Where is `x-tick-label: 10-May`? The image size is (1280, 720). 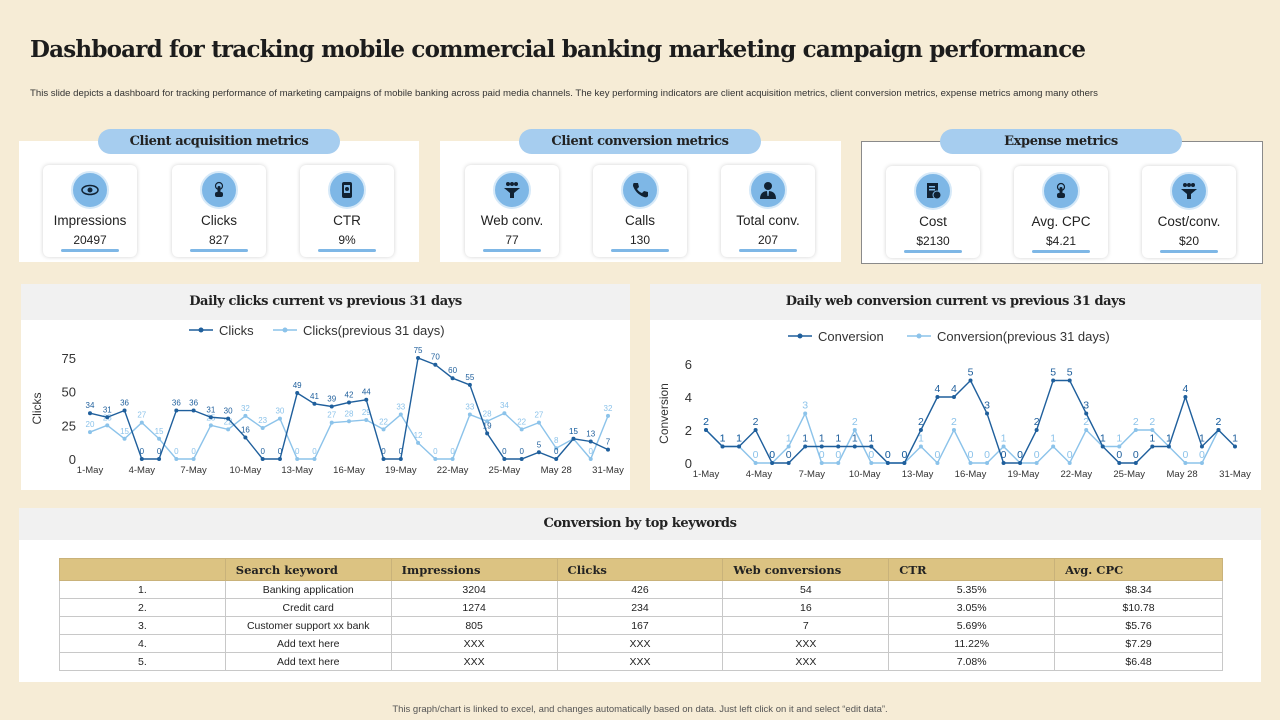
x-tick-label: 10-May is located at coordinates (865, 474).